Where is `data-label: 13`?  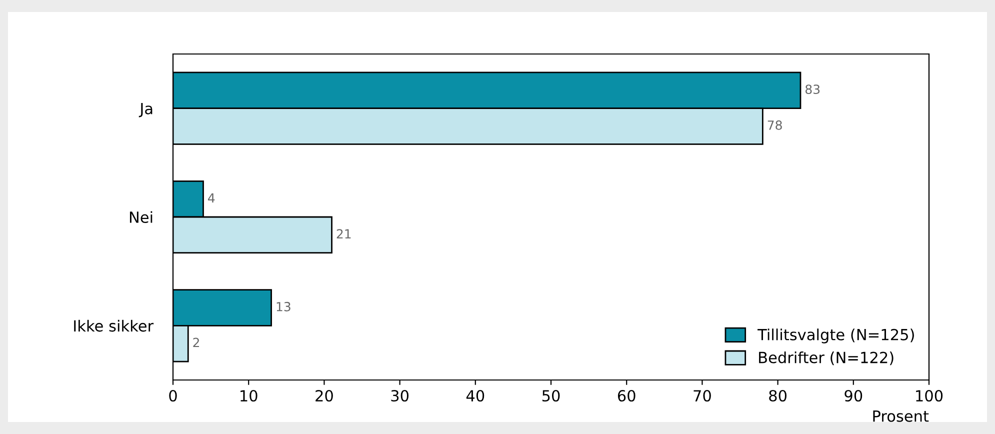
data-label: 13 is located at coordinates (283, 307).